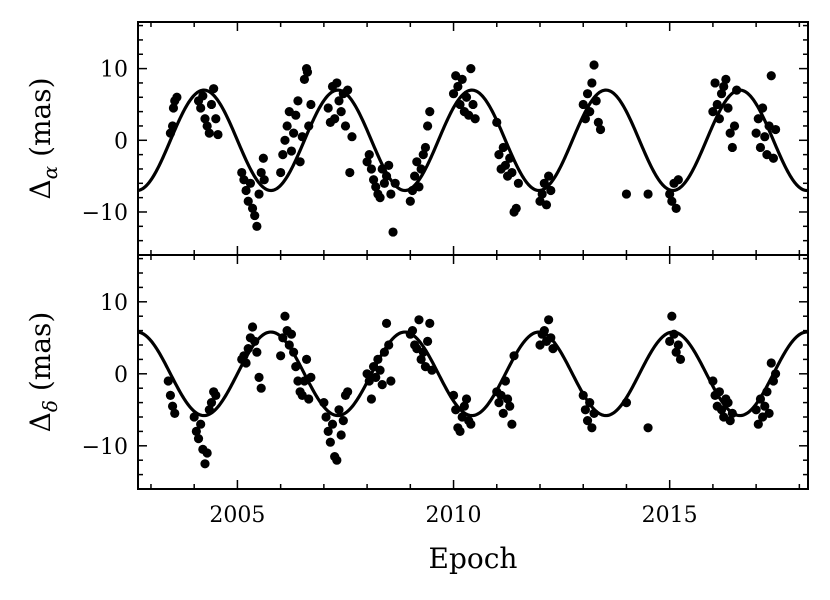 The width and height of the screenshot is (830, 600). I want to click on y-tick-label: −10, so click(105, 213).